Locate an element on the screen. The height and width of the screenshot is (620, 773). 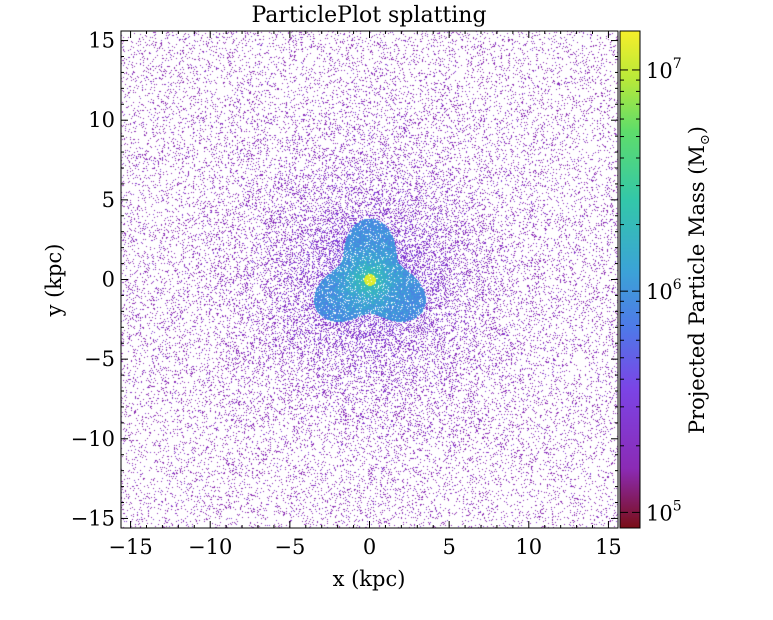
x-axis-label: x (kpc) is located at coordinates (369, 579).